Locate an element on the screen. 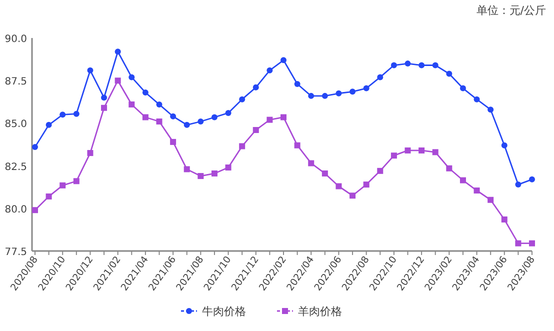 The image size is (554, 331). y-tick-label: 80.0 is located at coordinates (15, 210).